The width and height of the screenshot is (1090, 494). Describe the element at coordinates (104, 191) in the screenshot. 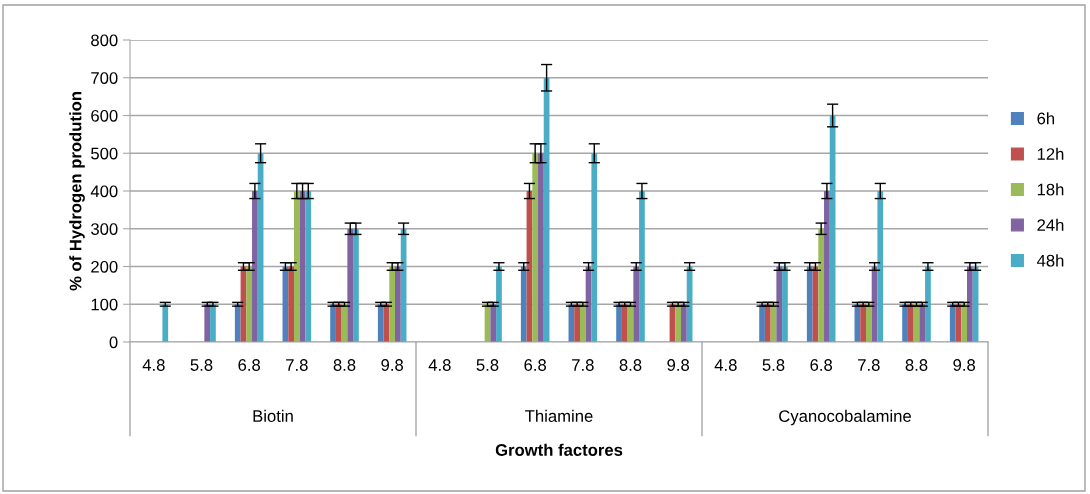

I see `y-tick-label: 400` at that location.